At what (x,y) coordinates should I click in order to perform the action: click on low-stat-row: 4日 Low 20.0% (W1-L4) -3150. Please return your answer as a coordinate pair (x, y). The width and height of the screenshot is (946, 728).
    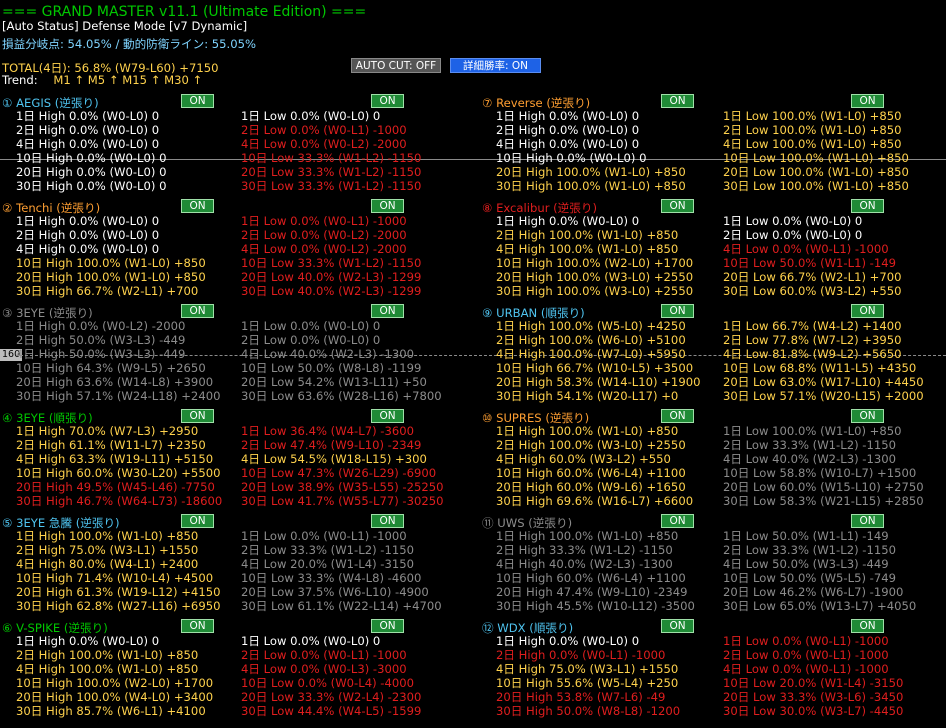
    Looking at the image, I should click on (327, 564).